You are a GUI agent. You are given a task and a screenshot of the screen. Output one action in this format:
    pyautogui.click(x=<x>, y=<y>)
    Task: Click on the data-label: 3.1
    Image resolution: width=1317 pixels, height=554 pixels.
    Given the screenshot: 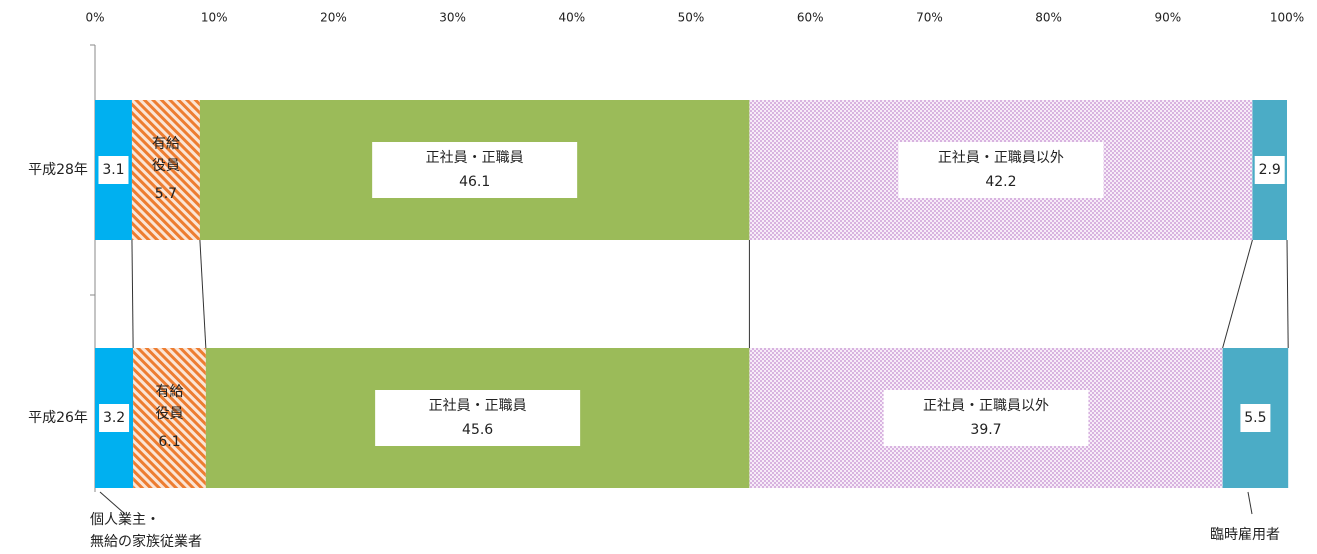 What is the action you would take?
    pyautogui.click(x=113, y=170)
    